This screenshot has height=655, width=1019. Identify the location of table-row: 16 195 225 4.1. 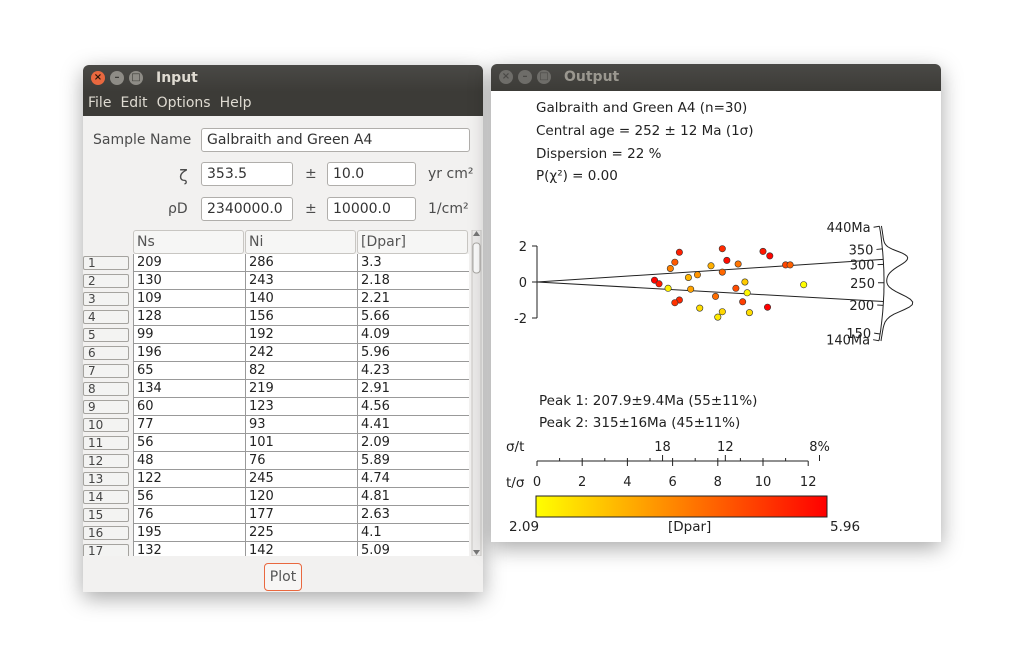
(276, 533).